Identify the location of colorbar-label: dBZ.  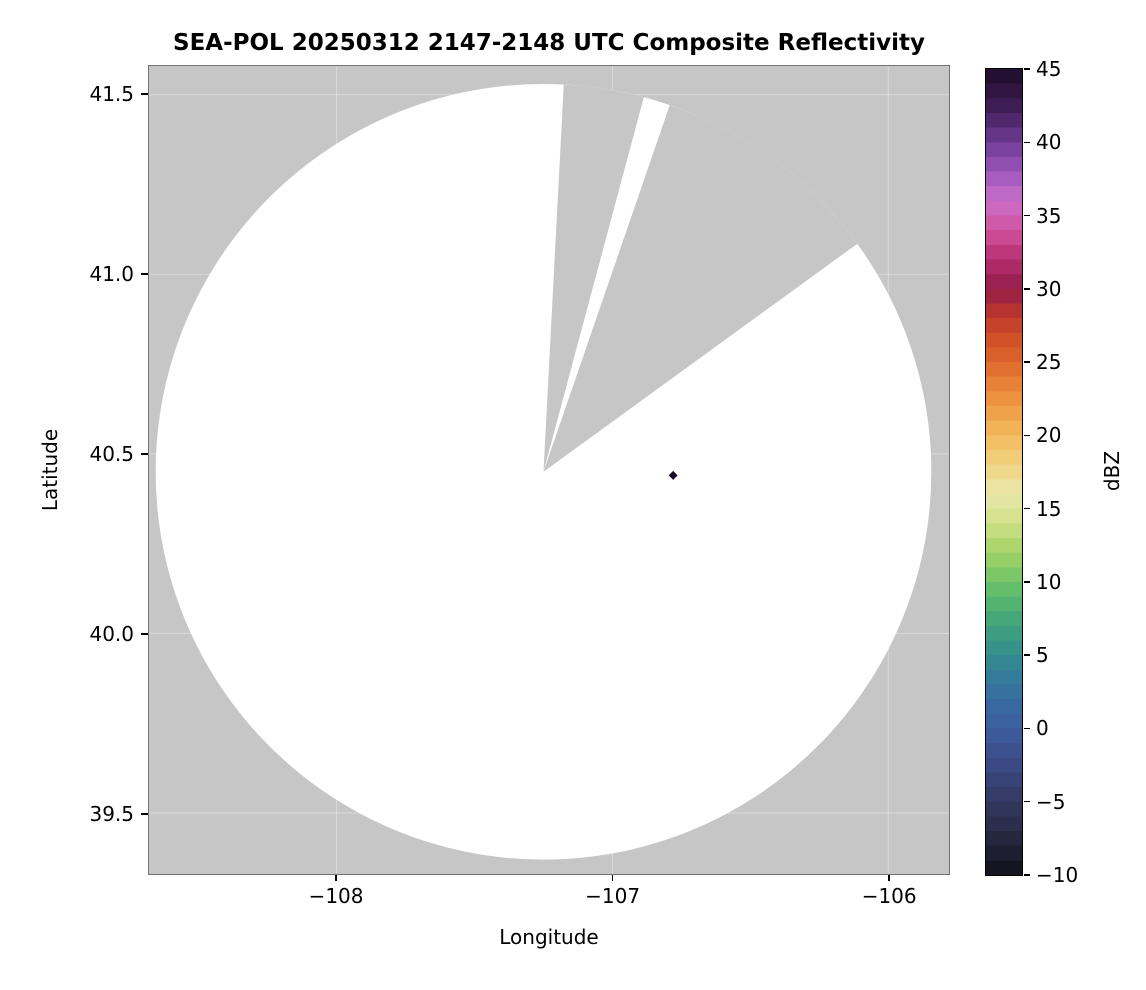
(1112, 471).